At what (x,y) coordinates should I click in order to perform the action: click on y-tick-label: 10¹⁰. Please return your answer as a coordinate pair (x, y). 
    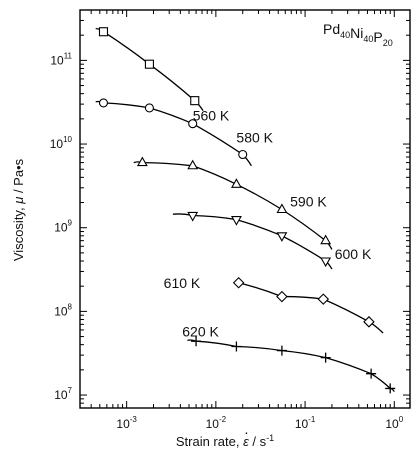
    Looking at the image, I should click on (61, 143).